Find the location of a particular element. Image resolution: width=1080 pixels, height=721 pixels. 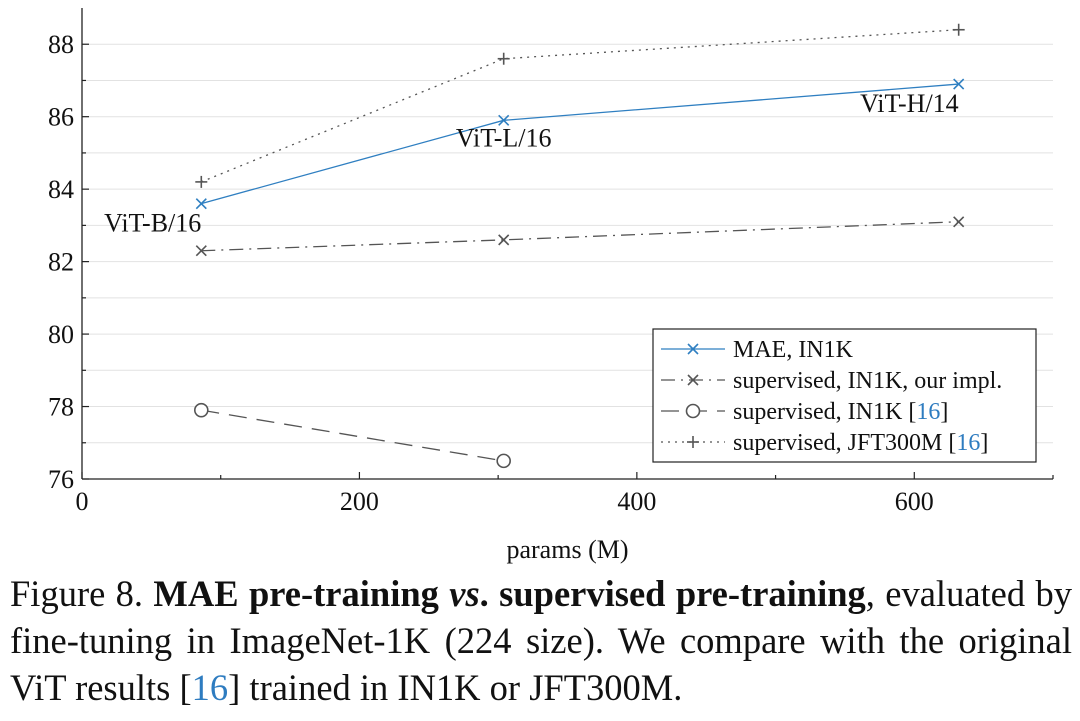

y-tick-label: 88 is located at coordinates (61, 44).